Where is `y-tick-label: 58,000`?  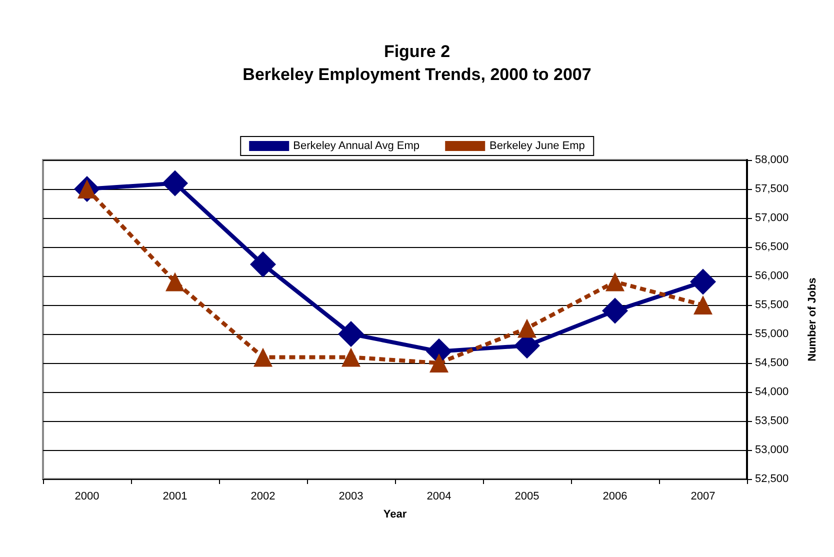
y-tick-label: 58,000 is located at coordinates (772, 160).